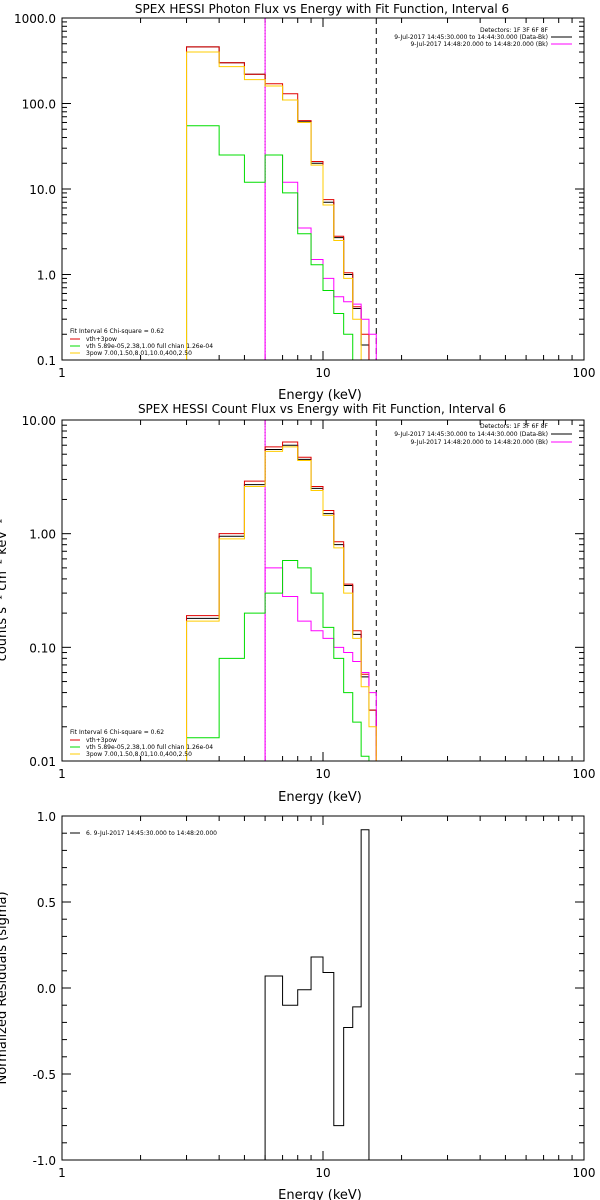  I want to click on series-vth-3pow, so click(320, 257).